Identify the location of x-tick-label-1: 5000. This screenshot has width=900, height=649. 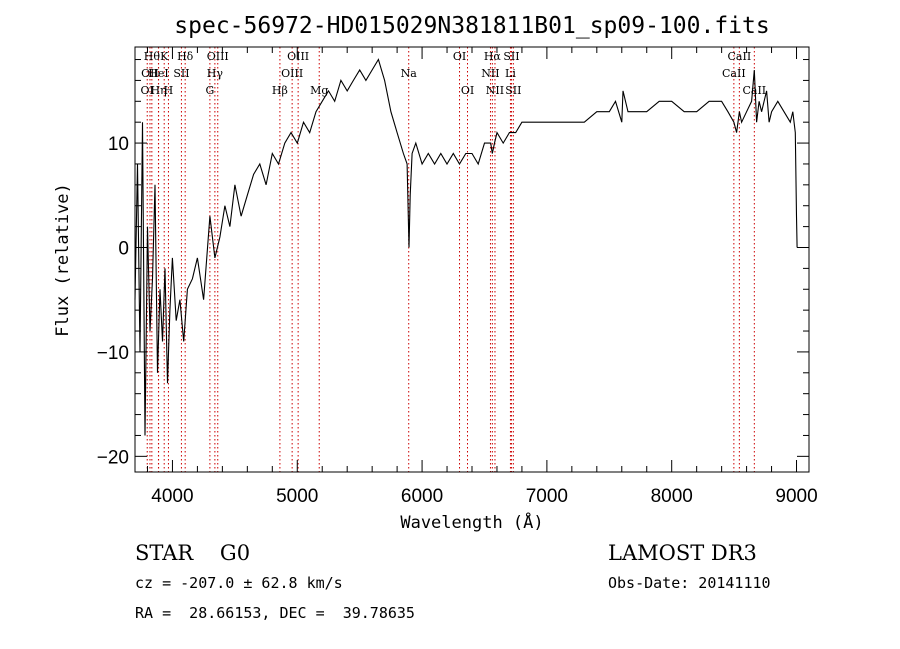
(297, 496).